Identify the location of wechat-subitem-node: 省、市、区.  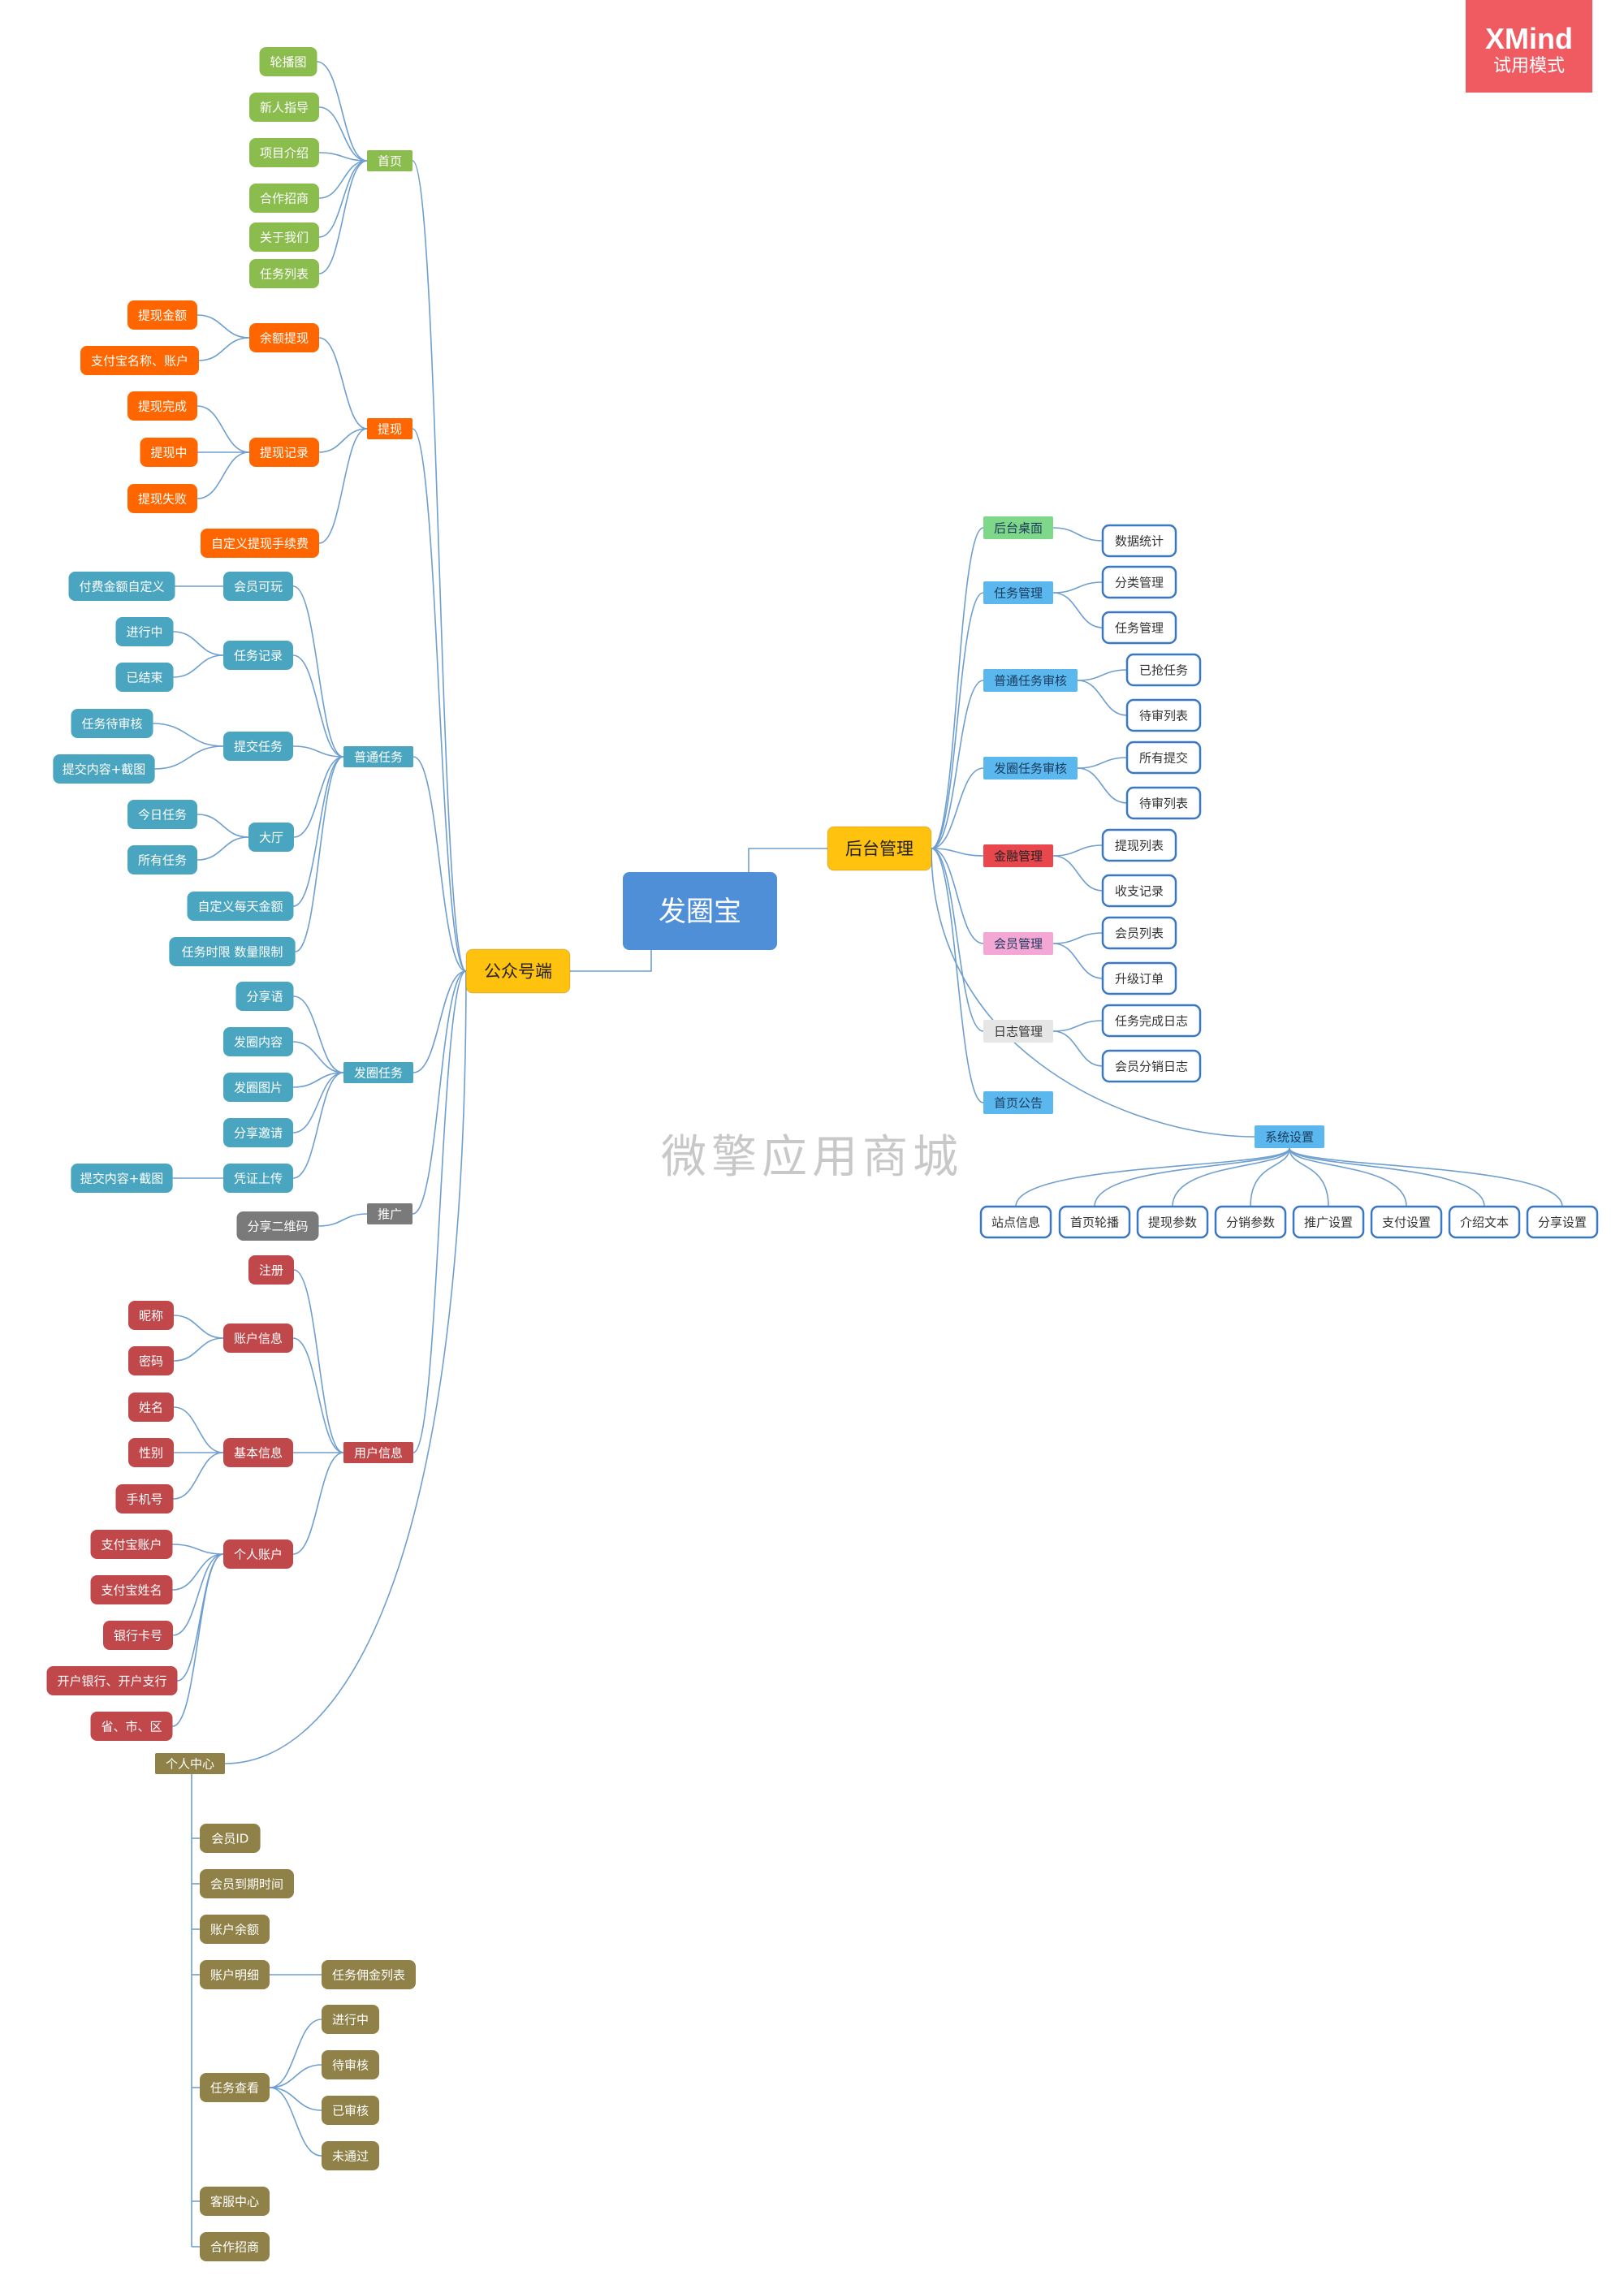
(132, 1726).